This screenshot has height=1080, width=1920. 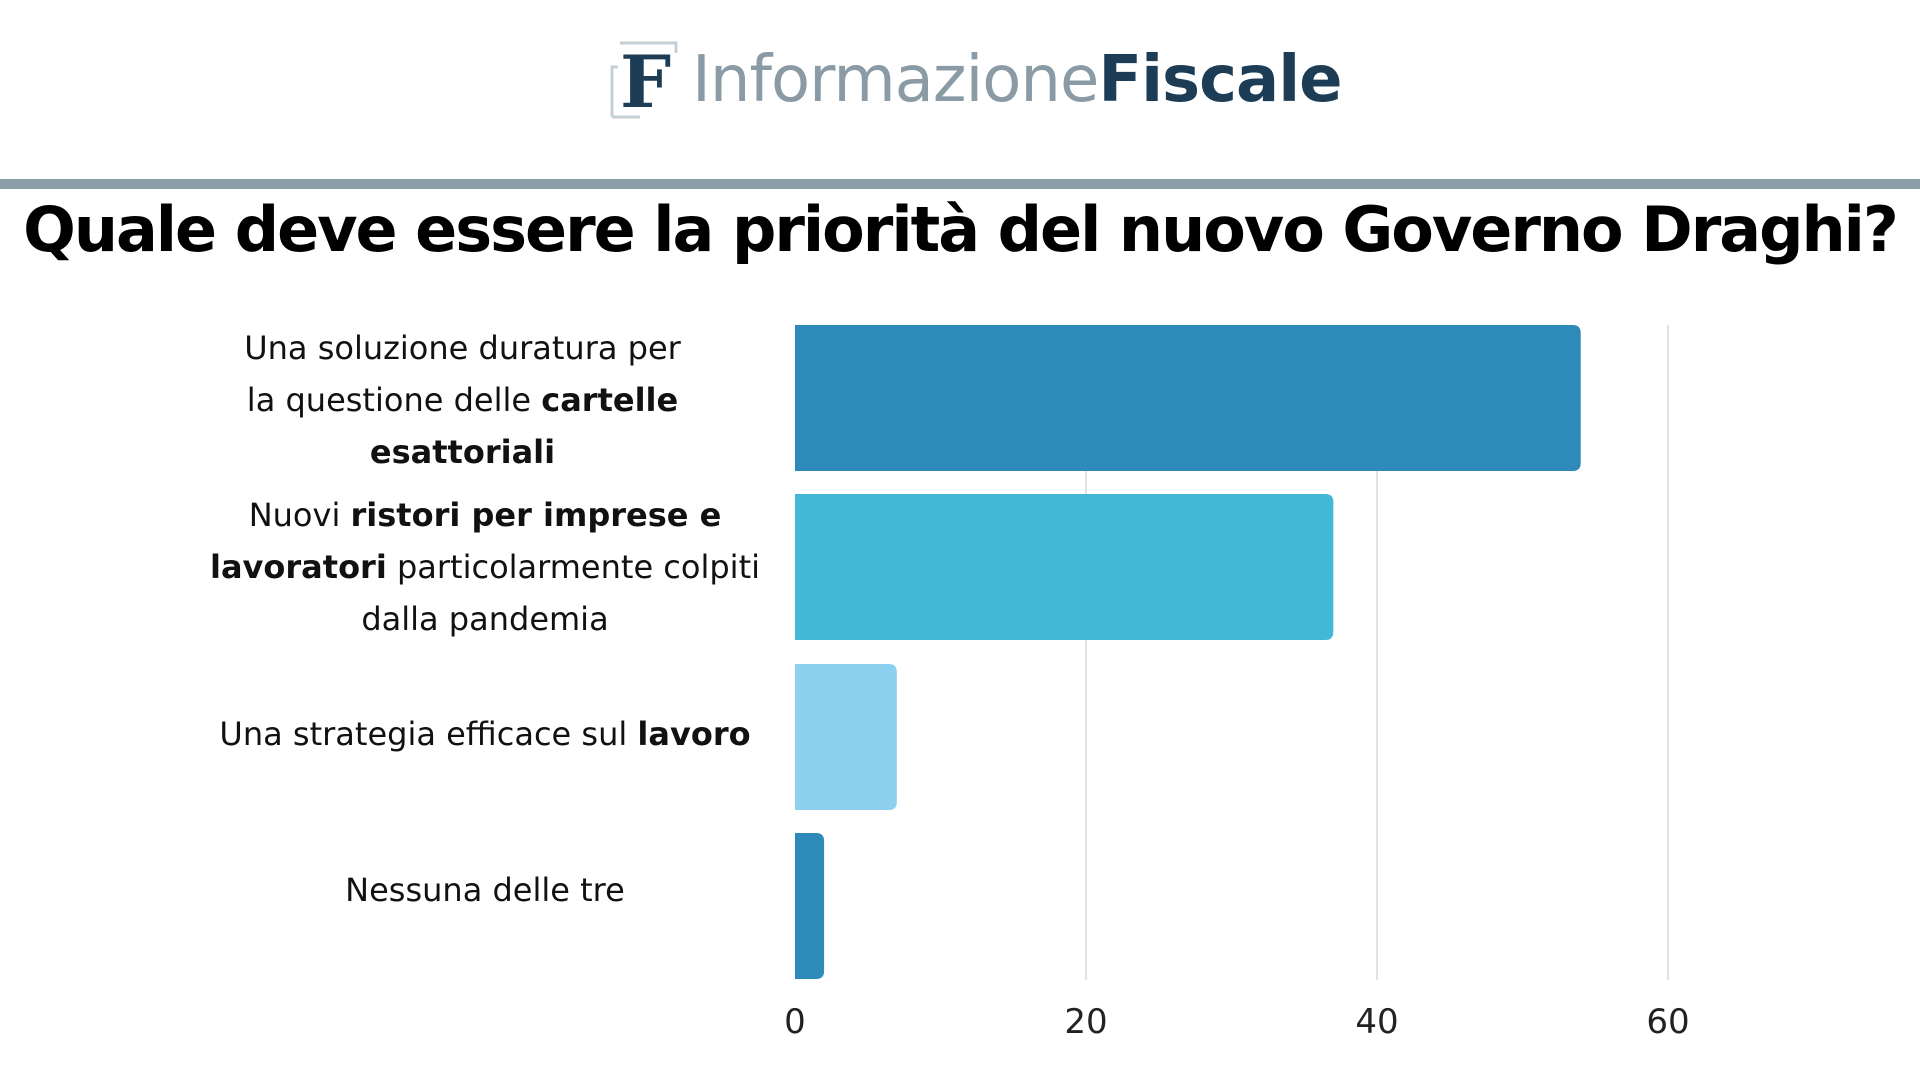 I want to click on category-label-line: Una soluzione duratura per, so click(x=462, y=348).